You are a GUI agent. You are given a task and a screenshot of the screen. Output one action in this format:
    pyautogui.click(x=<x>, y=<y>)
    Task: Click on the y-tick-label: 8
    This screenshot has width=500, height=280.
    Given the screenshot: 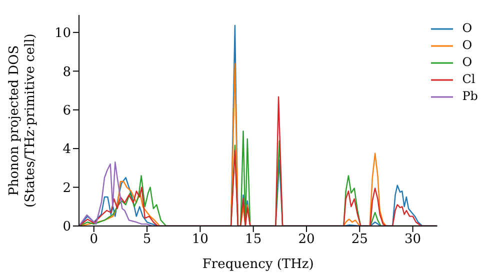 What is the action you would take?
    pyautogui.click(x=66, y=72)
    